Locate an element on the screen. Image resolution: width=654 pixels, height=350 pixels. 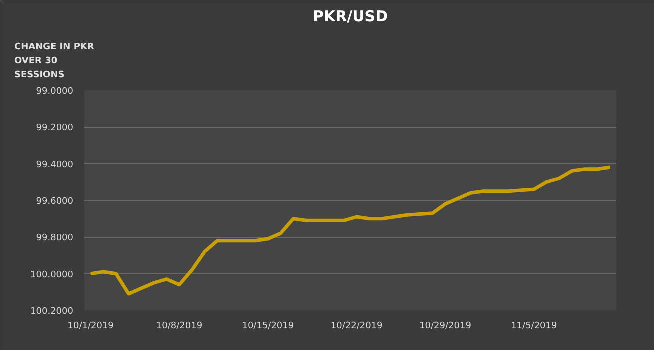
x-tick-label: 10/15/2019 is located at coordinates (268, 327).